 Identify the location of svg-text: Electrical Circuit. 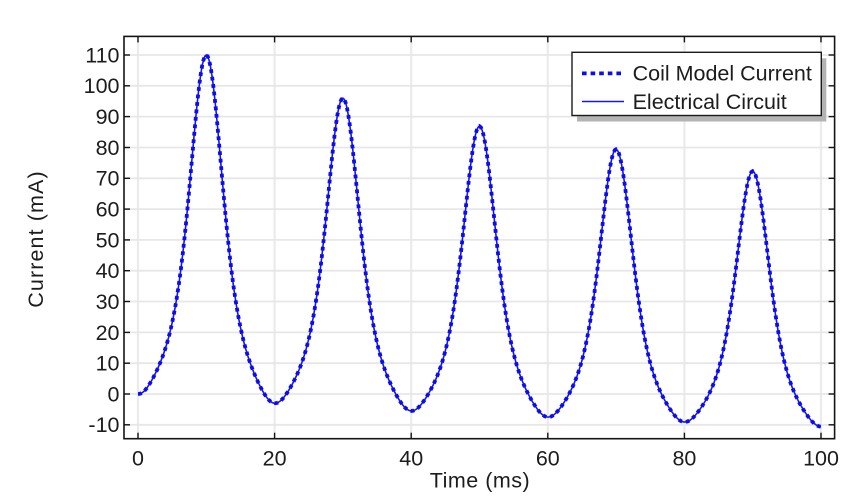
(710, 102).